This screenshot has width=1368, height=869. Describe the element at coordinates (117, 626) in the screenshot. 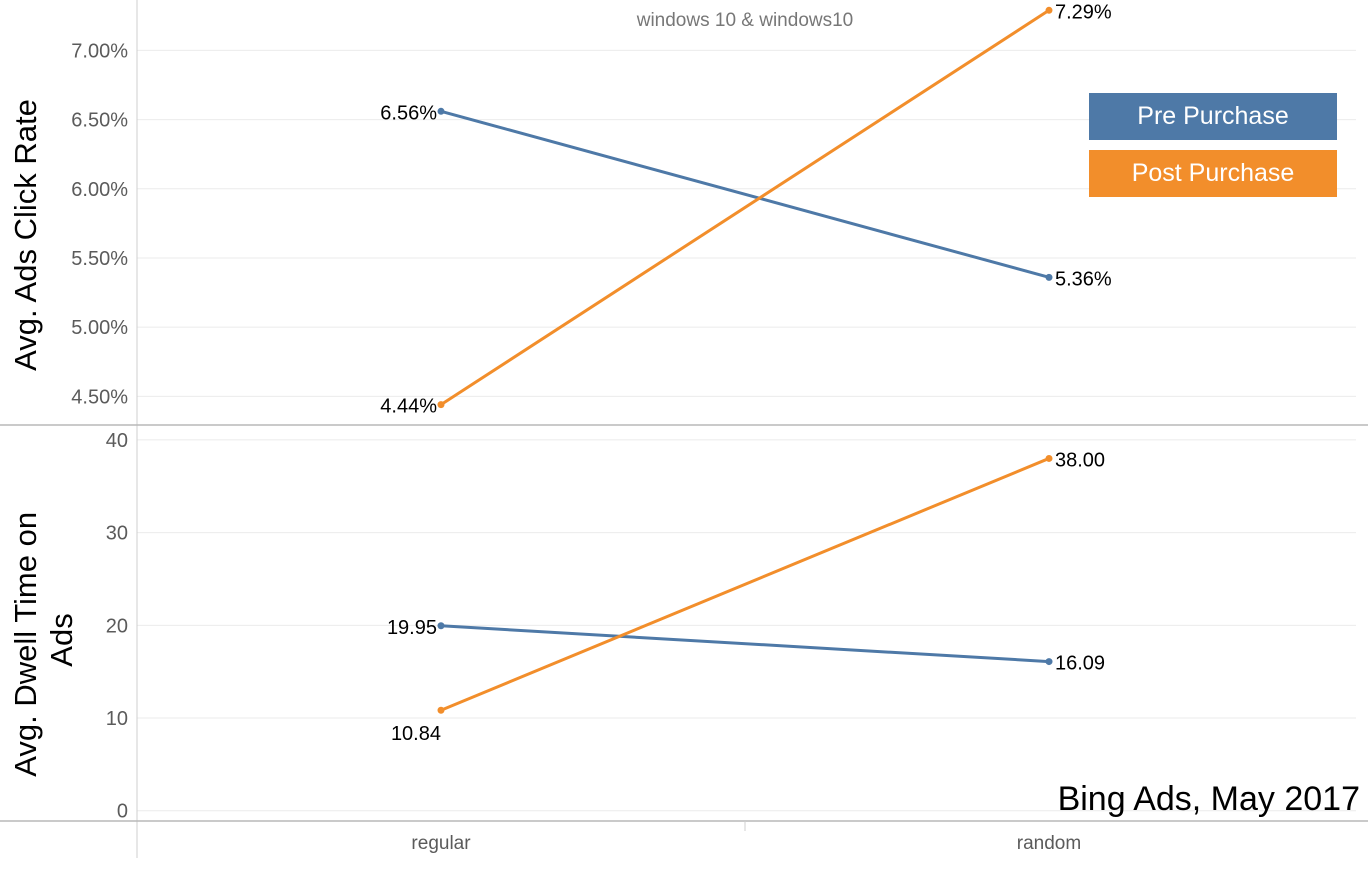

I see `y-tick-label: 20` at that location.